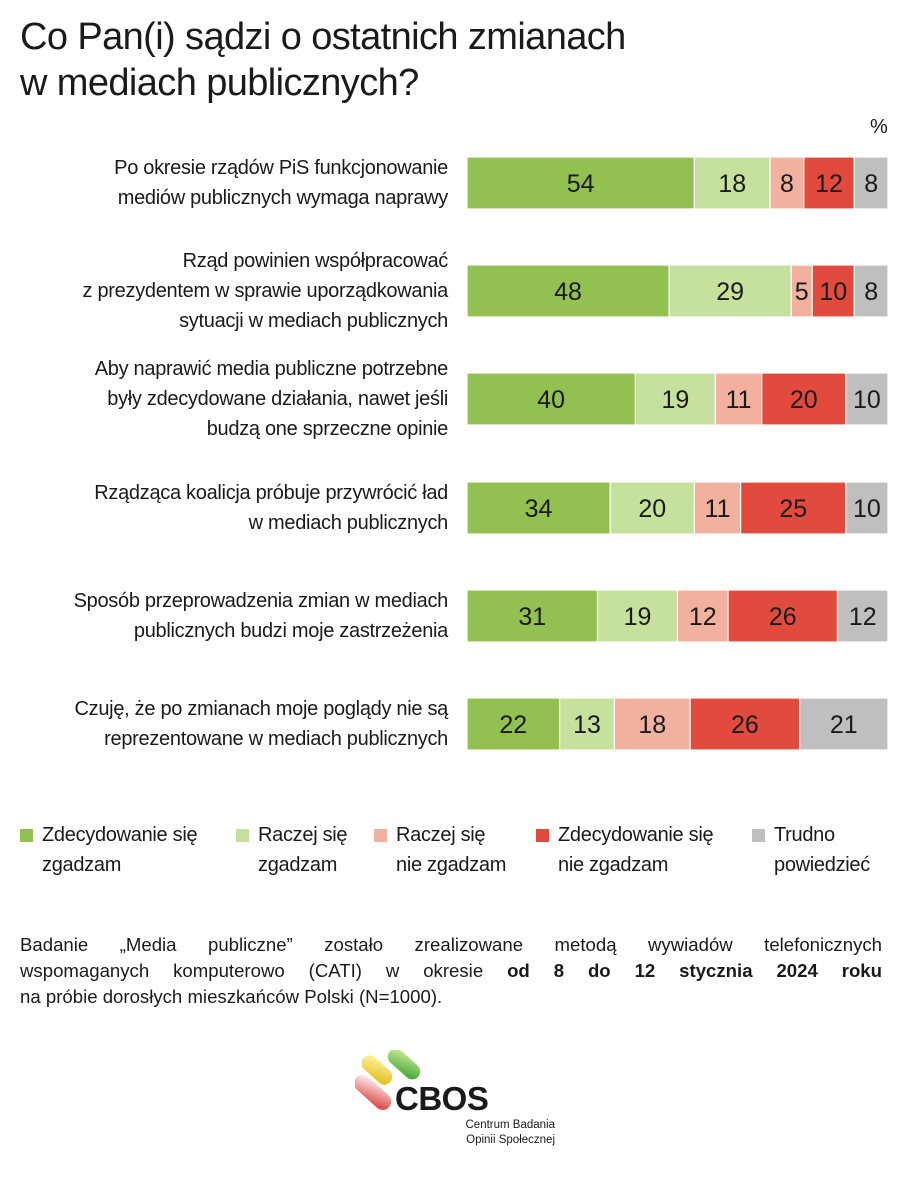 Image resolution: width=900 pixels, height=1200 pixels. I want to click on logo-subtitle-line-2: Opinii Społecznej, so click(510, 1140).